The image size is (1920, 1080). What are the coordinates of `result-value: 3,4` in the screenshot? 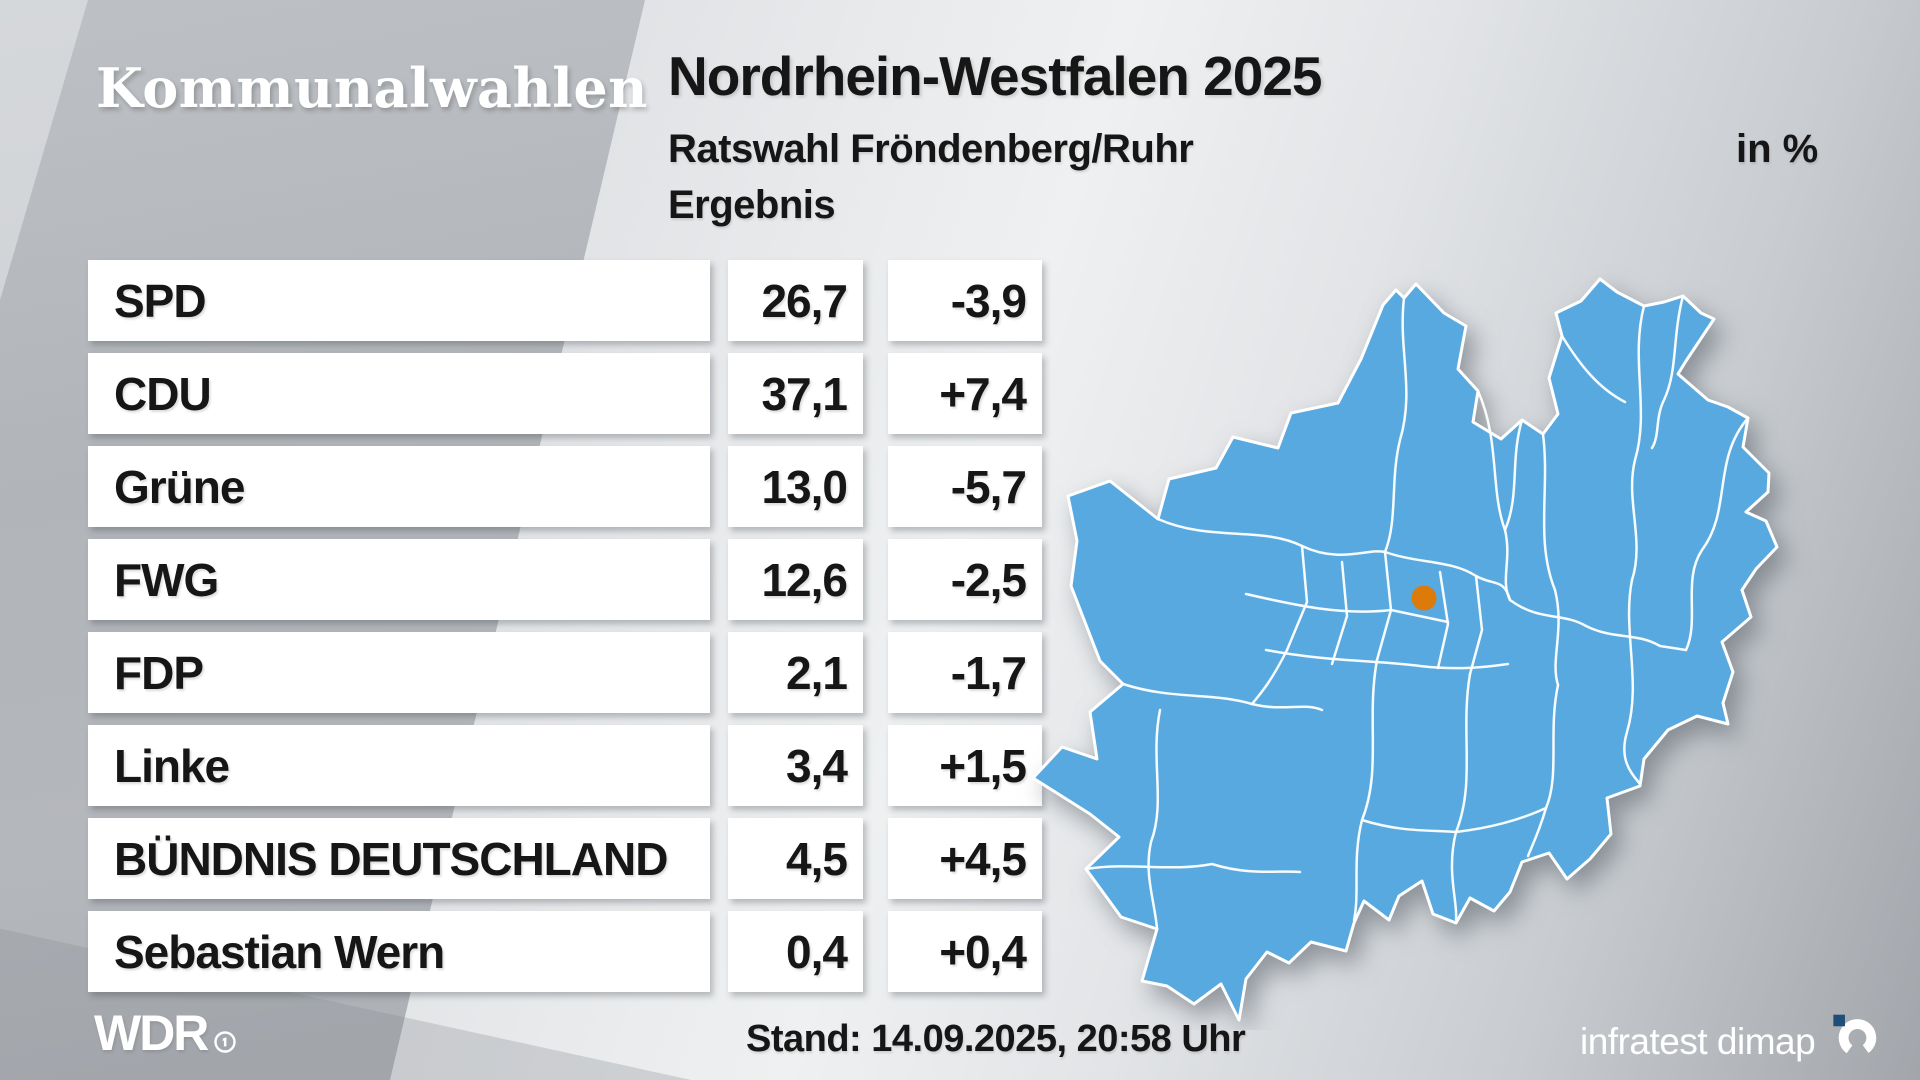 It's located at (795, 765).